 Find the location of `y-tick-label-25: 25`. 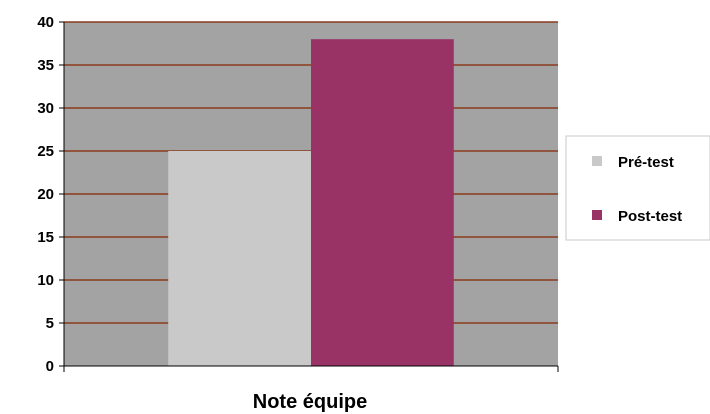

y-tick-label-25: 25 is located at coordinates (45, 151).